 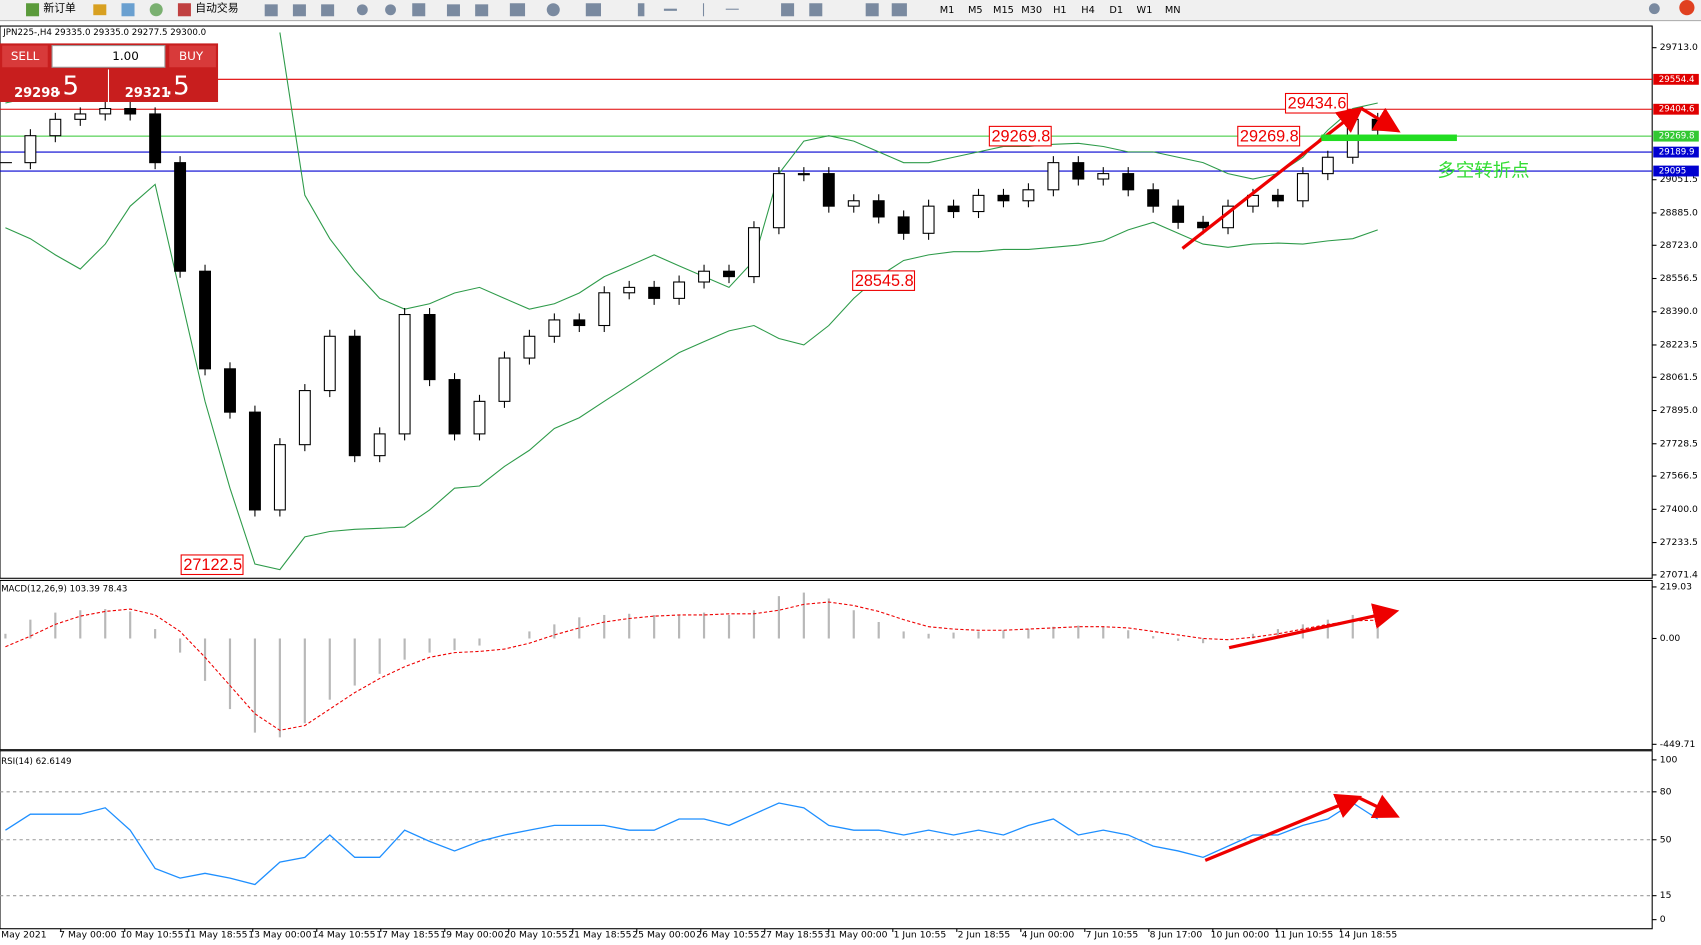 I want to click on new-order: 新订单, so click(x=59, y=8).